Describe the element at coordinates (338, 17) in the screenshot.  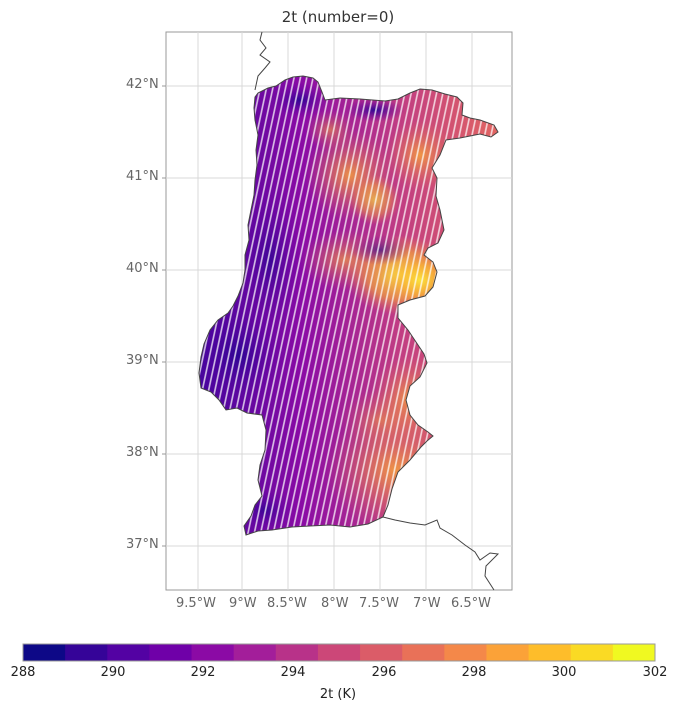
I see `map-title: 2t (number=0)` at that location.